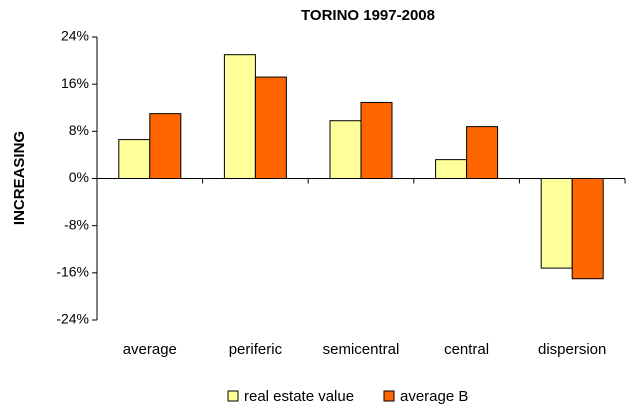 Image resolution: width=628 pixels, height=412 pixels. What do you see at coordinates (150, 349) in the screenshot?
I see `x-tick-label: average` at bounding box center [150, 349].